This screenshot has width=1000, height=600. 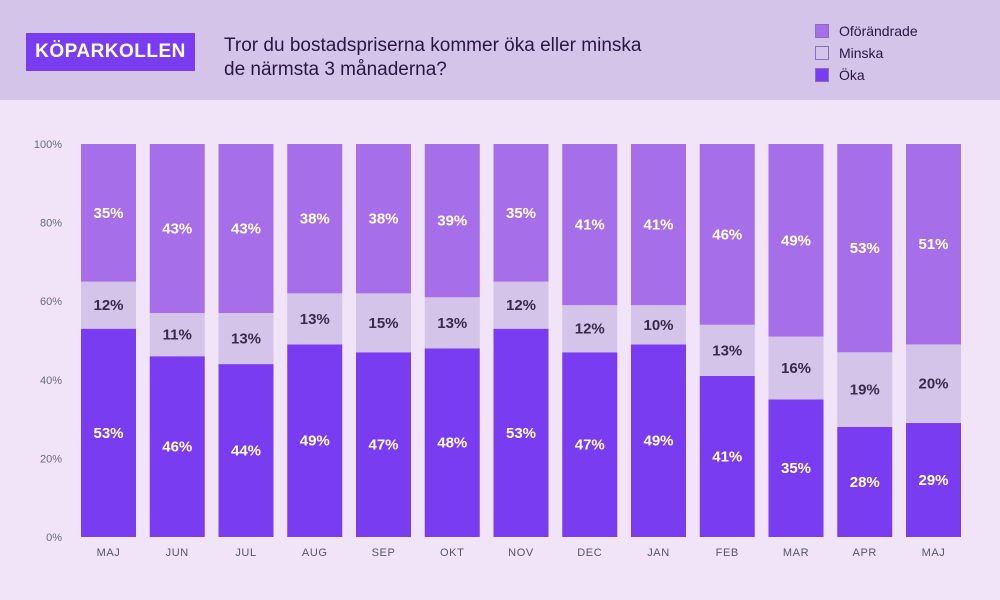 What do you see at coordinates (865, 553) in the screenshot?
I see `x-category-label: APR` at bounding box center [865, 553].